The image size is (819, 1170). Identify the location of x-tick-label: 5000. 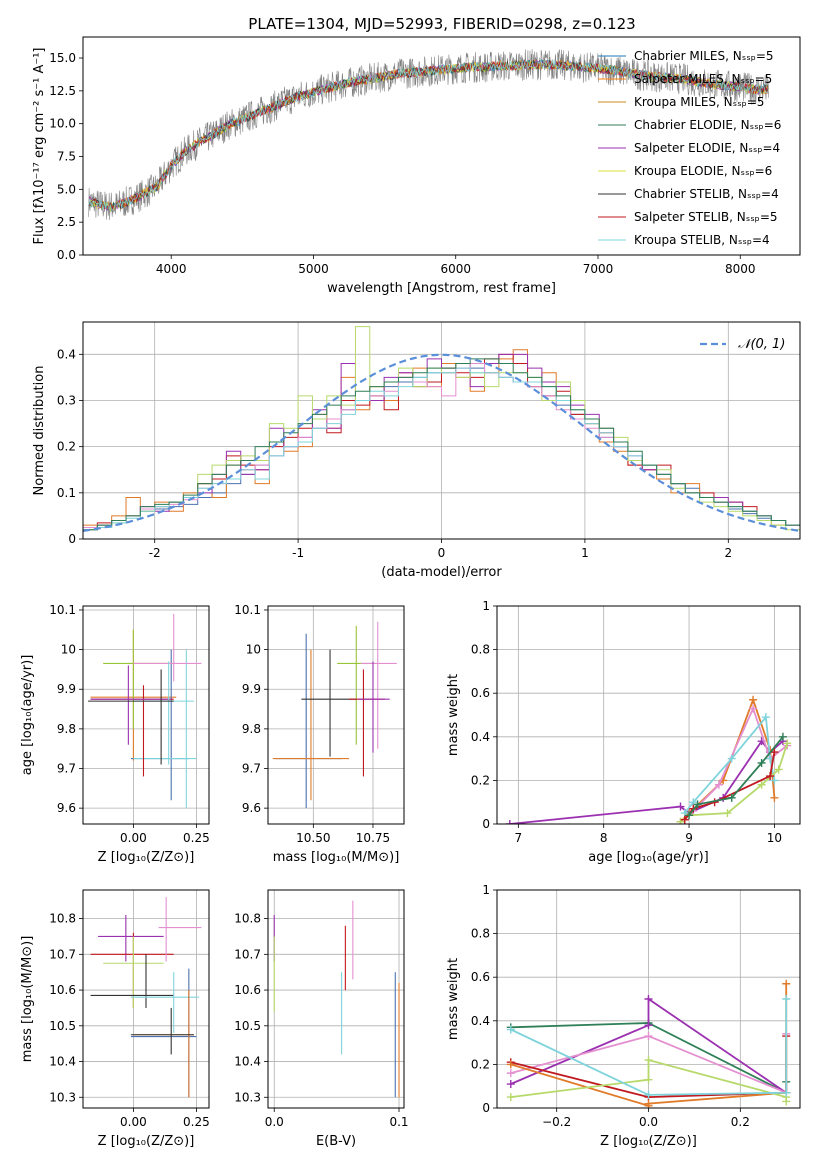
(313, 269).